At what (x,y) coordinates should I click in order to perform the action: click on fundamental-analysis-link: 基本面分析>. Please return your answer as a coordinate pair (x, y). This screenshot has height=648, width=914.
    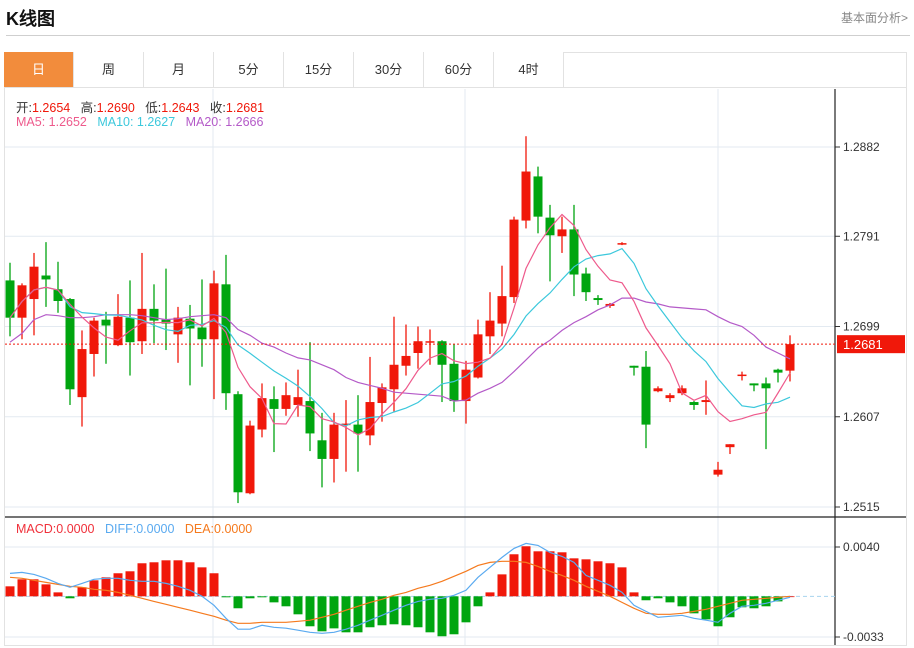
    Looking at the image, I should click on (874, 18).